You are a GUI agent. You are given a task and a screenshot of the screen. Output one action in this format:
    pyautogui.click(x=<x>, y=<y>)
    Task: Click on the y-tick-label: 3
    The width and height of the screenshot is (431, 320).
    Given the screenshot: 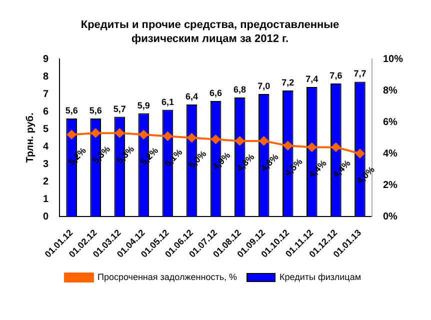 What is the action you would take?
    pyautogui.click(x=46, y=164)
    